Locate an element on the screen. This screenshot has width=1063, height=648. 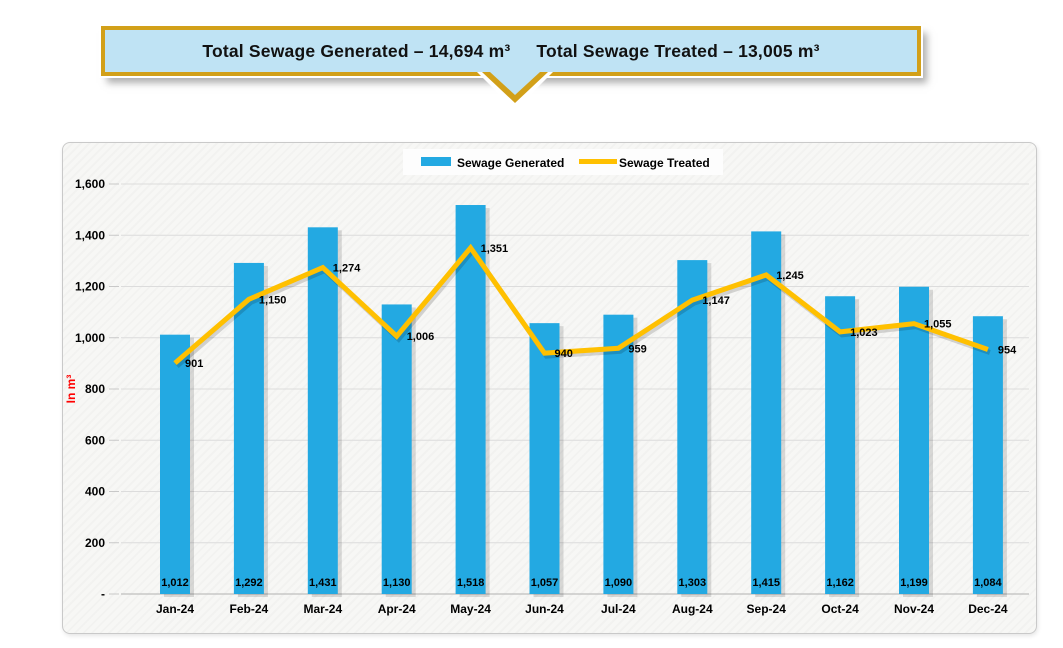
legend-background is located at coordinates (563, 162).